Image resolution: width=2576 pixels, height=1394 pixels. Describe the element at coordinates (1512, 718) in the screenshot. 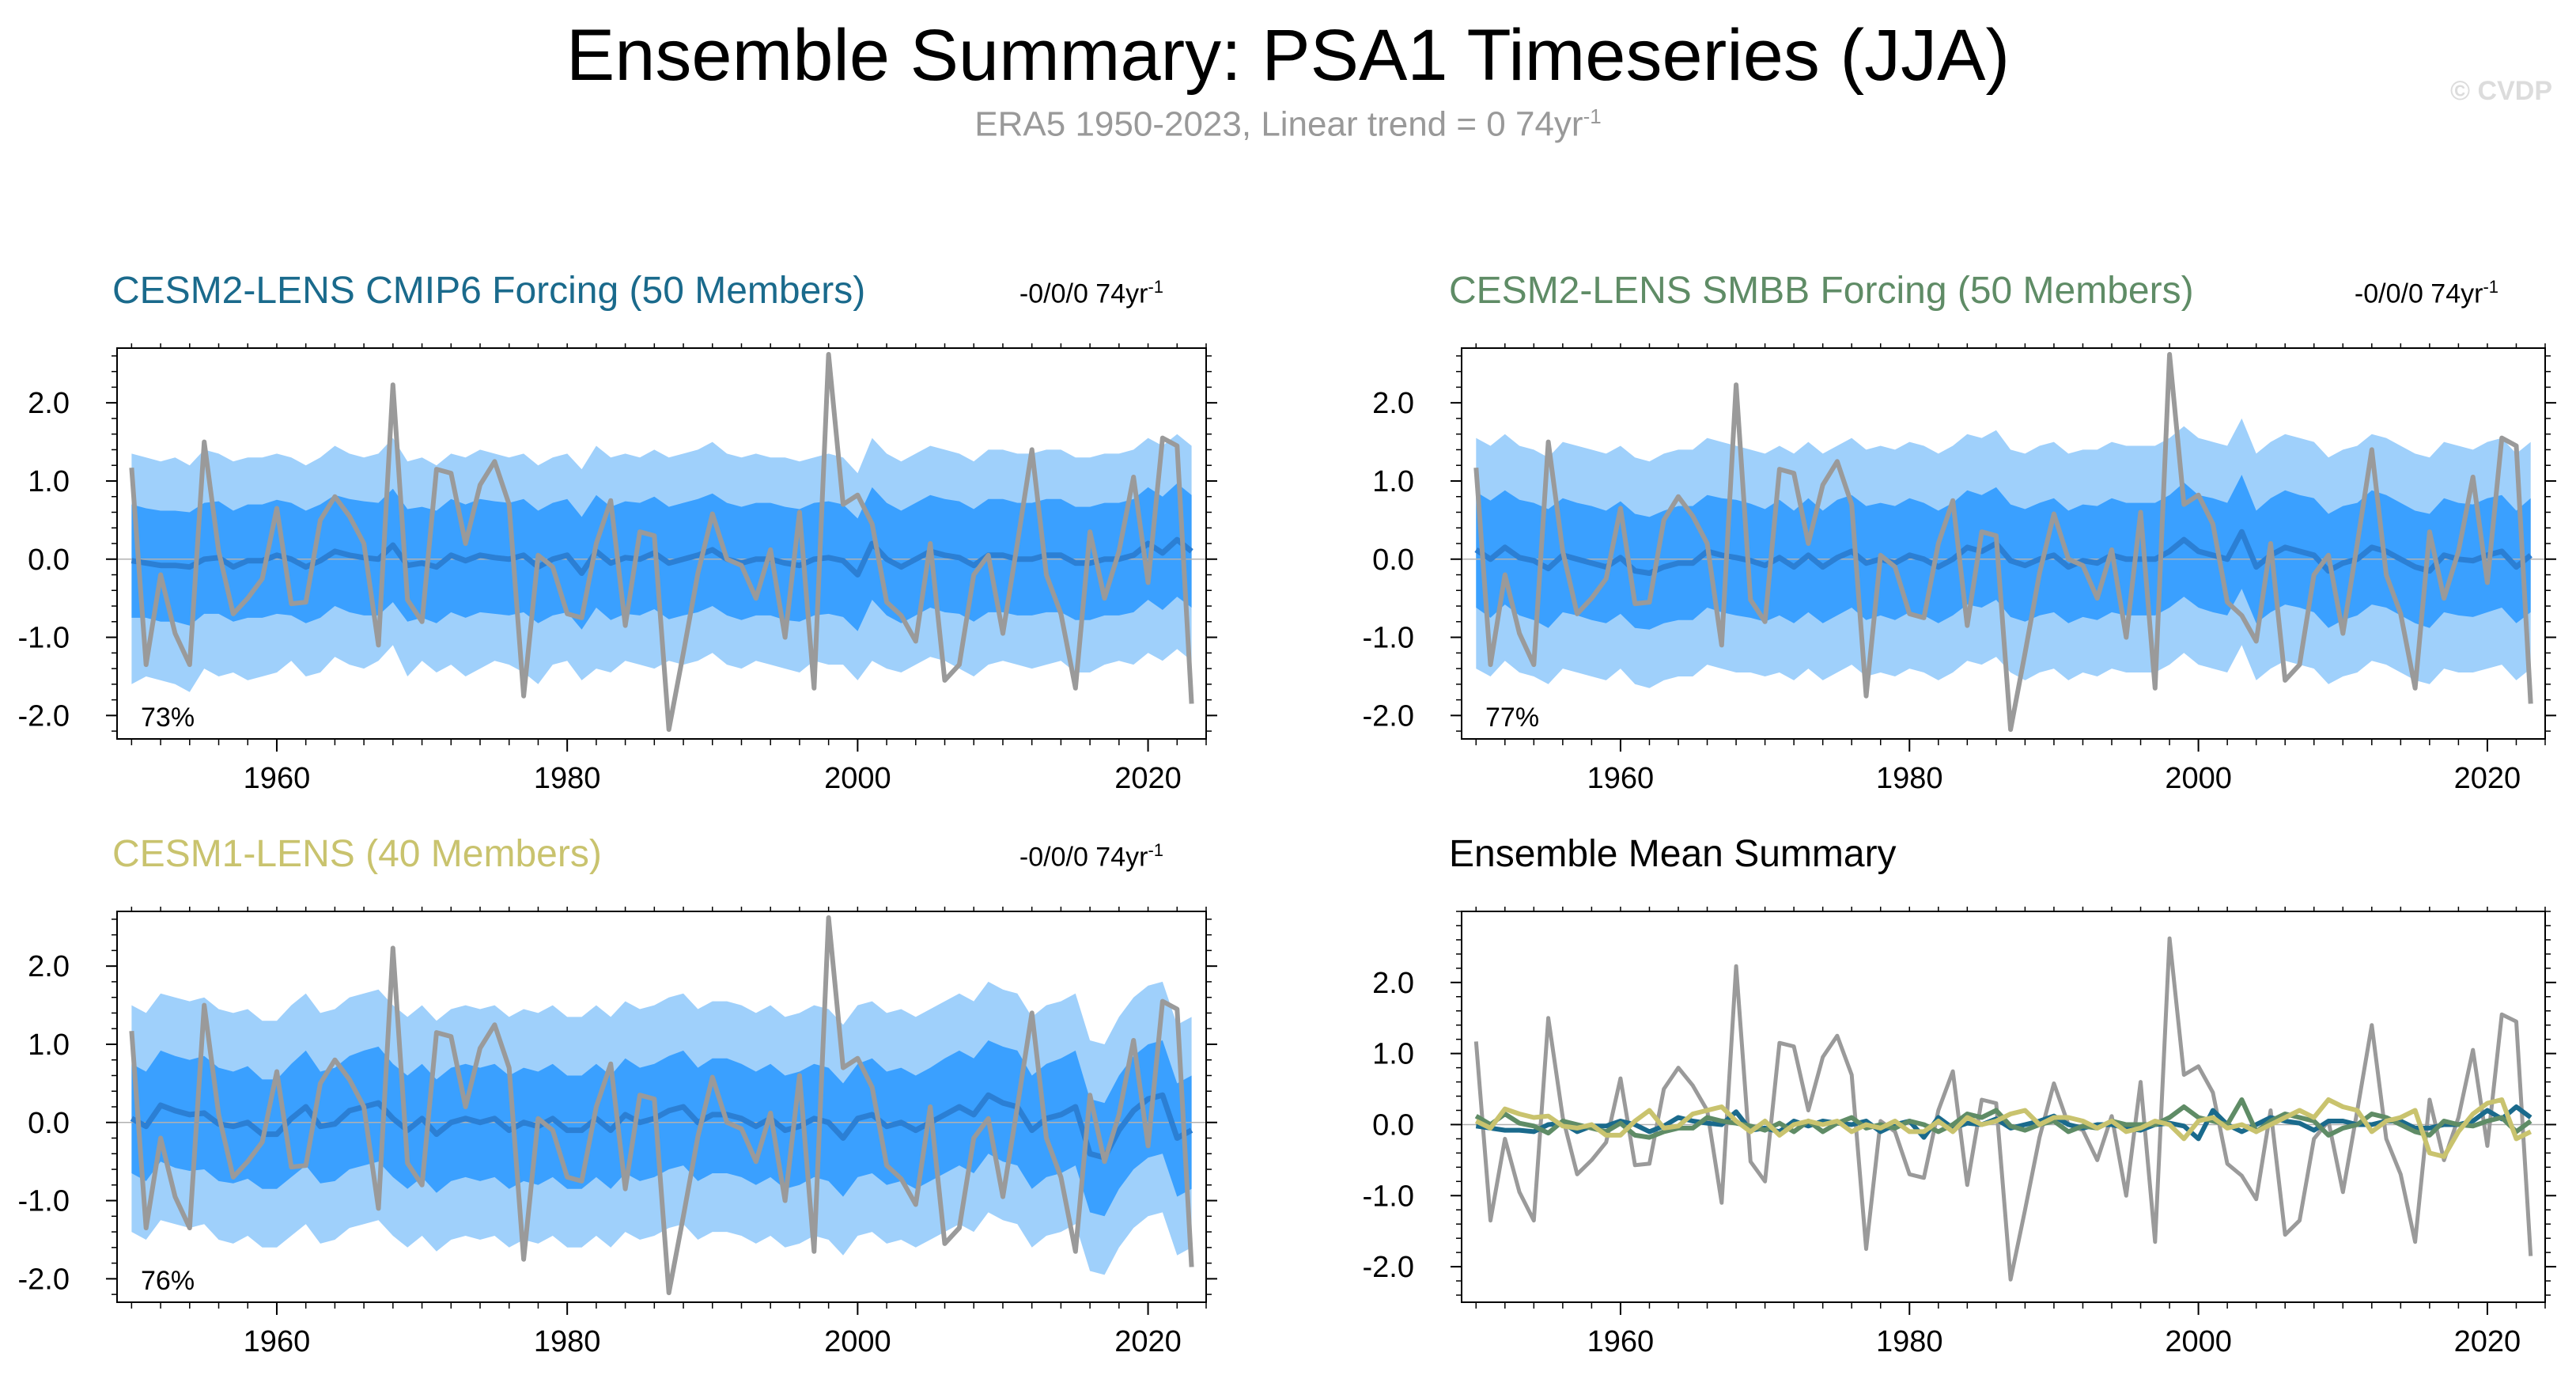

I see `percent-label: 77%` at that location.